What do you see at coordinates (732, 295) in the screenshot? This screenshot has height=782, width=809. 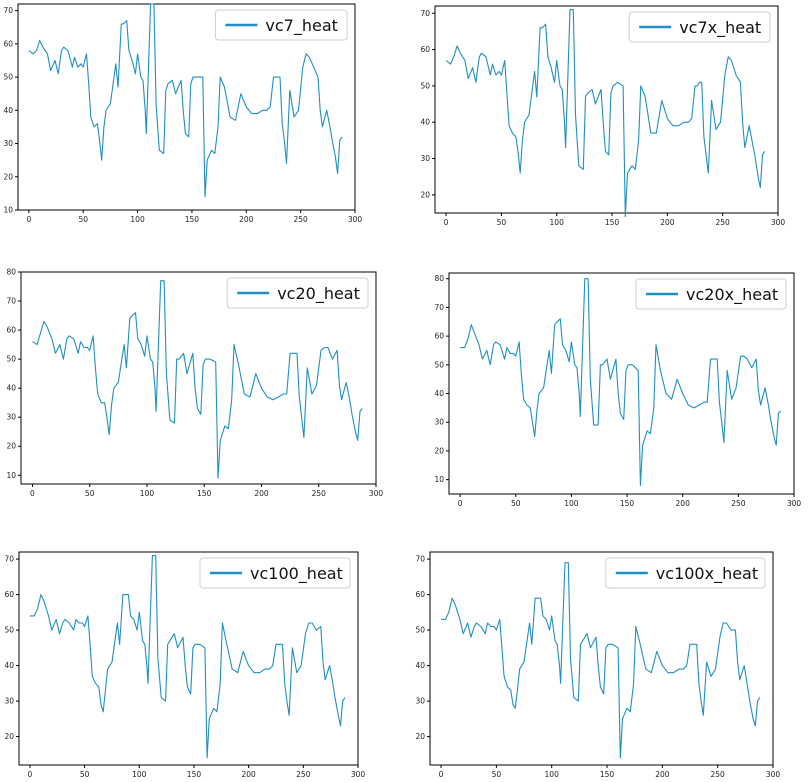 I see `legend-label: vc20x_heat` at bounding box center [732, 295].